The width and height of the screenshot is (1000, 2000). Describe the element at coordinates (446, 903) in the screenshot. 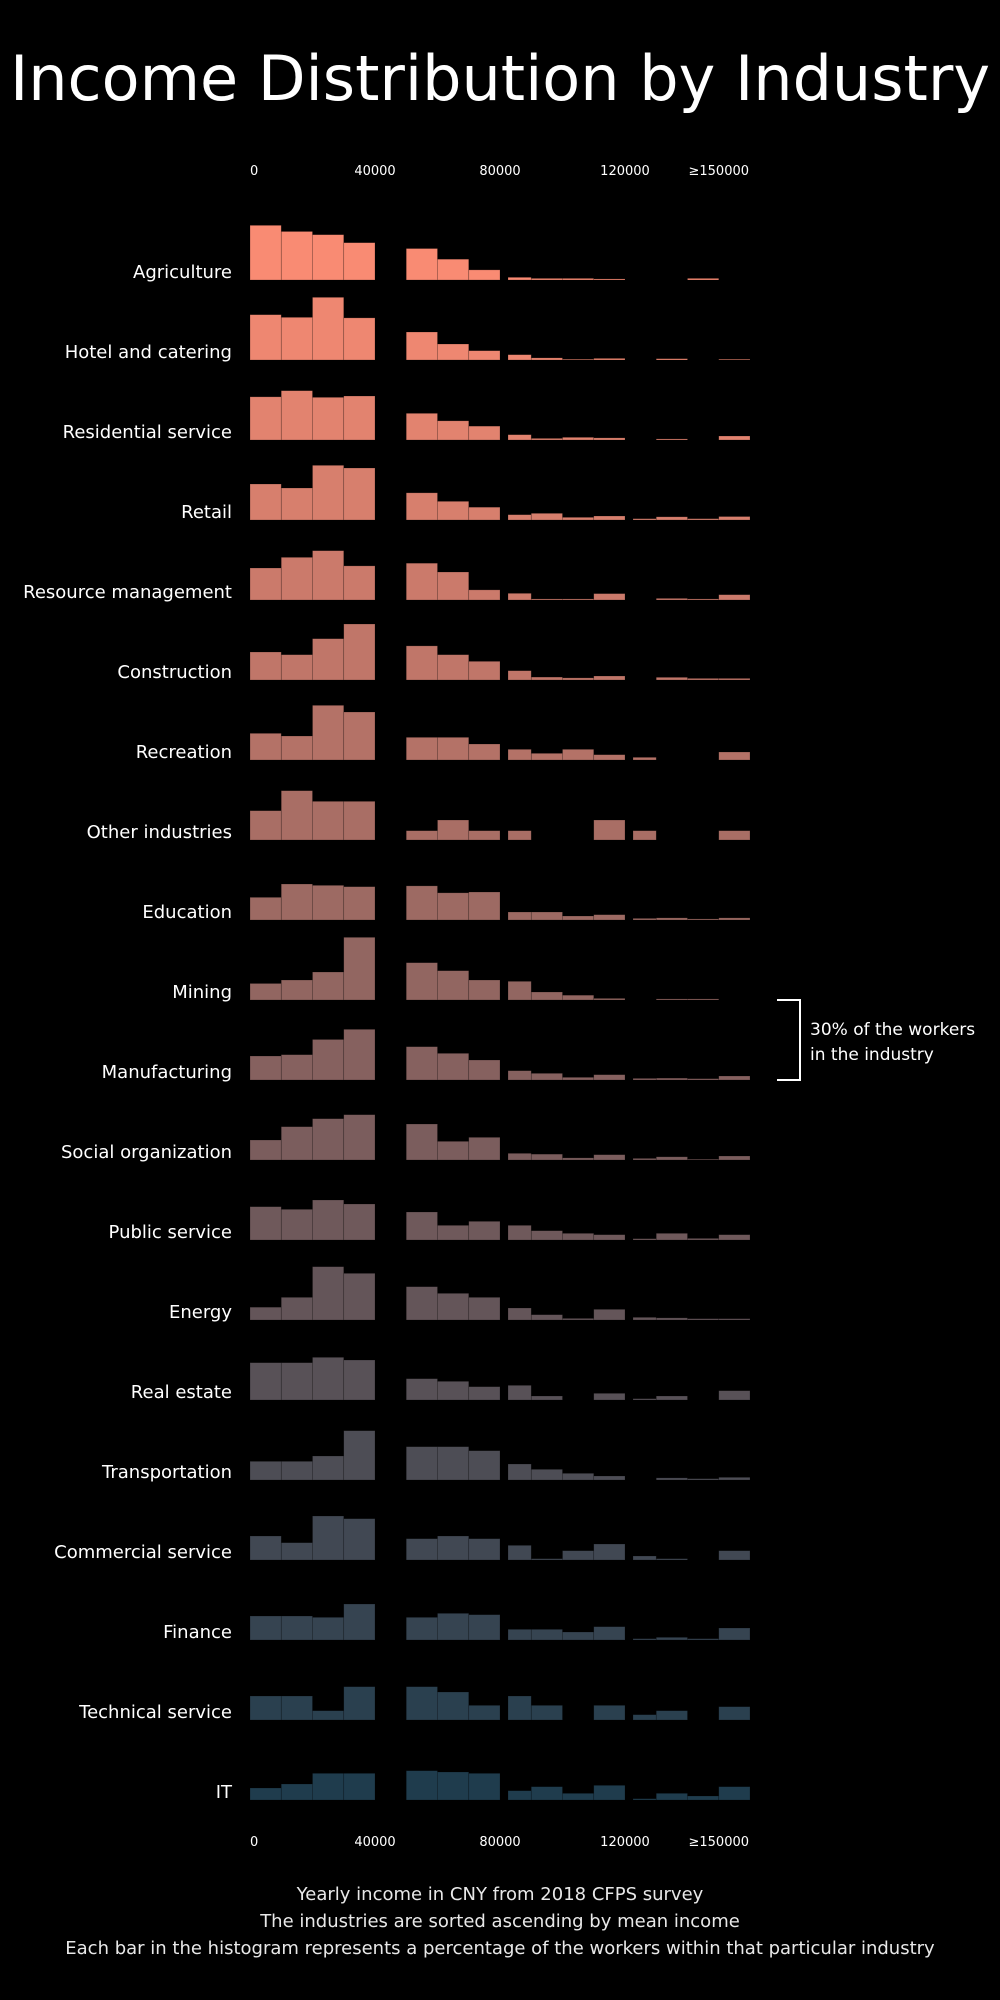

I see `industry-row: Education` at that location.